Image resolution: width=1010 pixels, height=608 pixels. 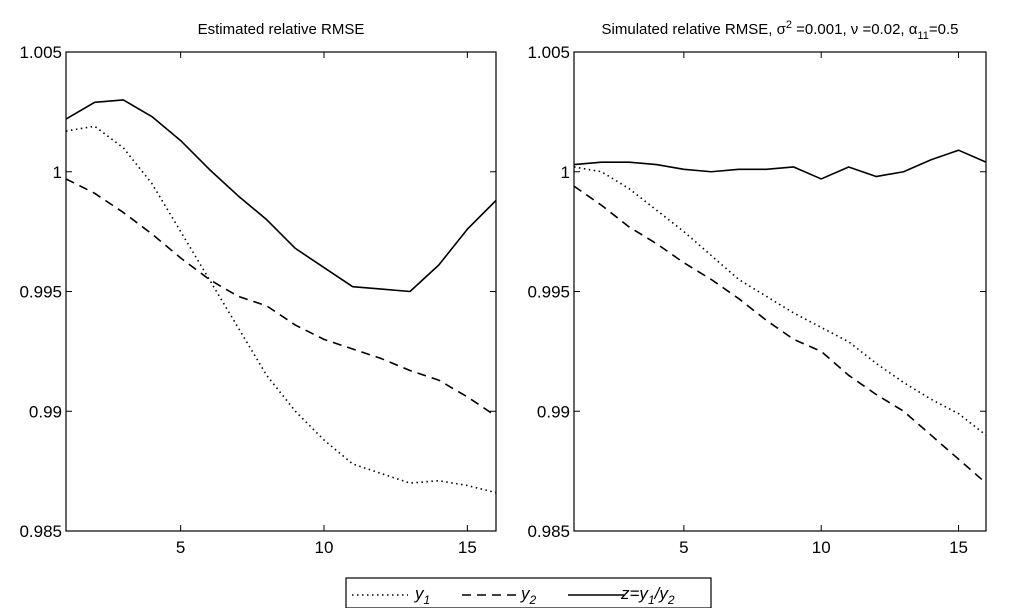 I want to click on legend-text: z=y, so click(x=634, y=593).